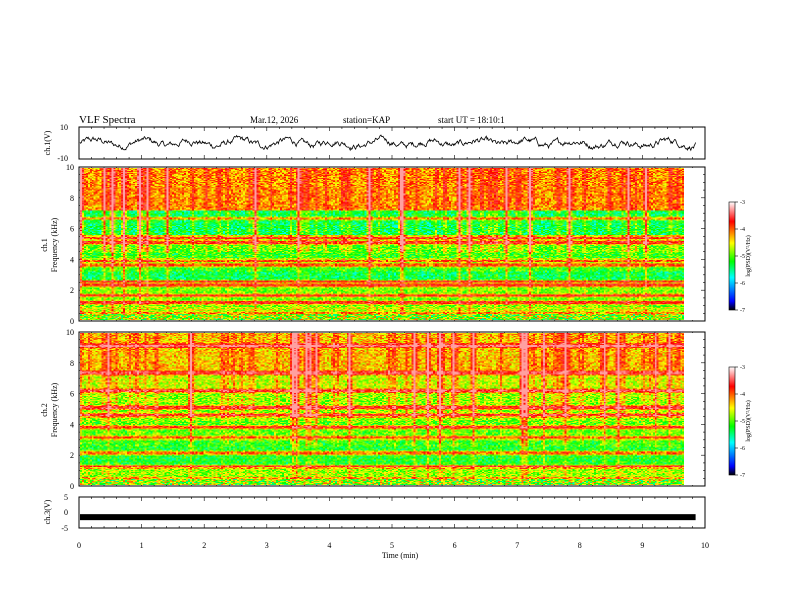 This screenshot has height=612, width=792. Describe the element at coordinates (62, 158) in the screenshot. I see `ch1-ytick-bottom: -10` at that location.